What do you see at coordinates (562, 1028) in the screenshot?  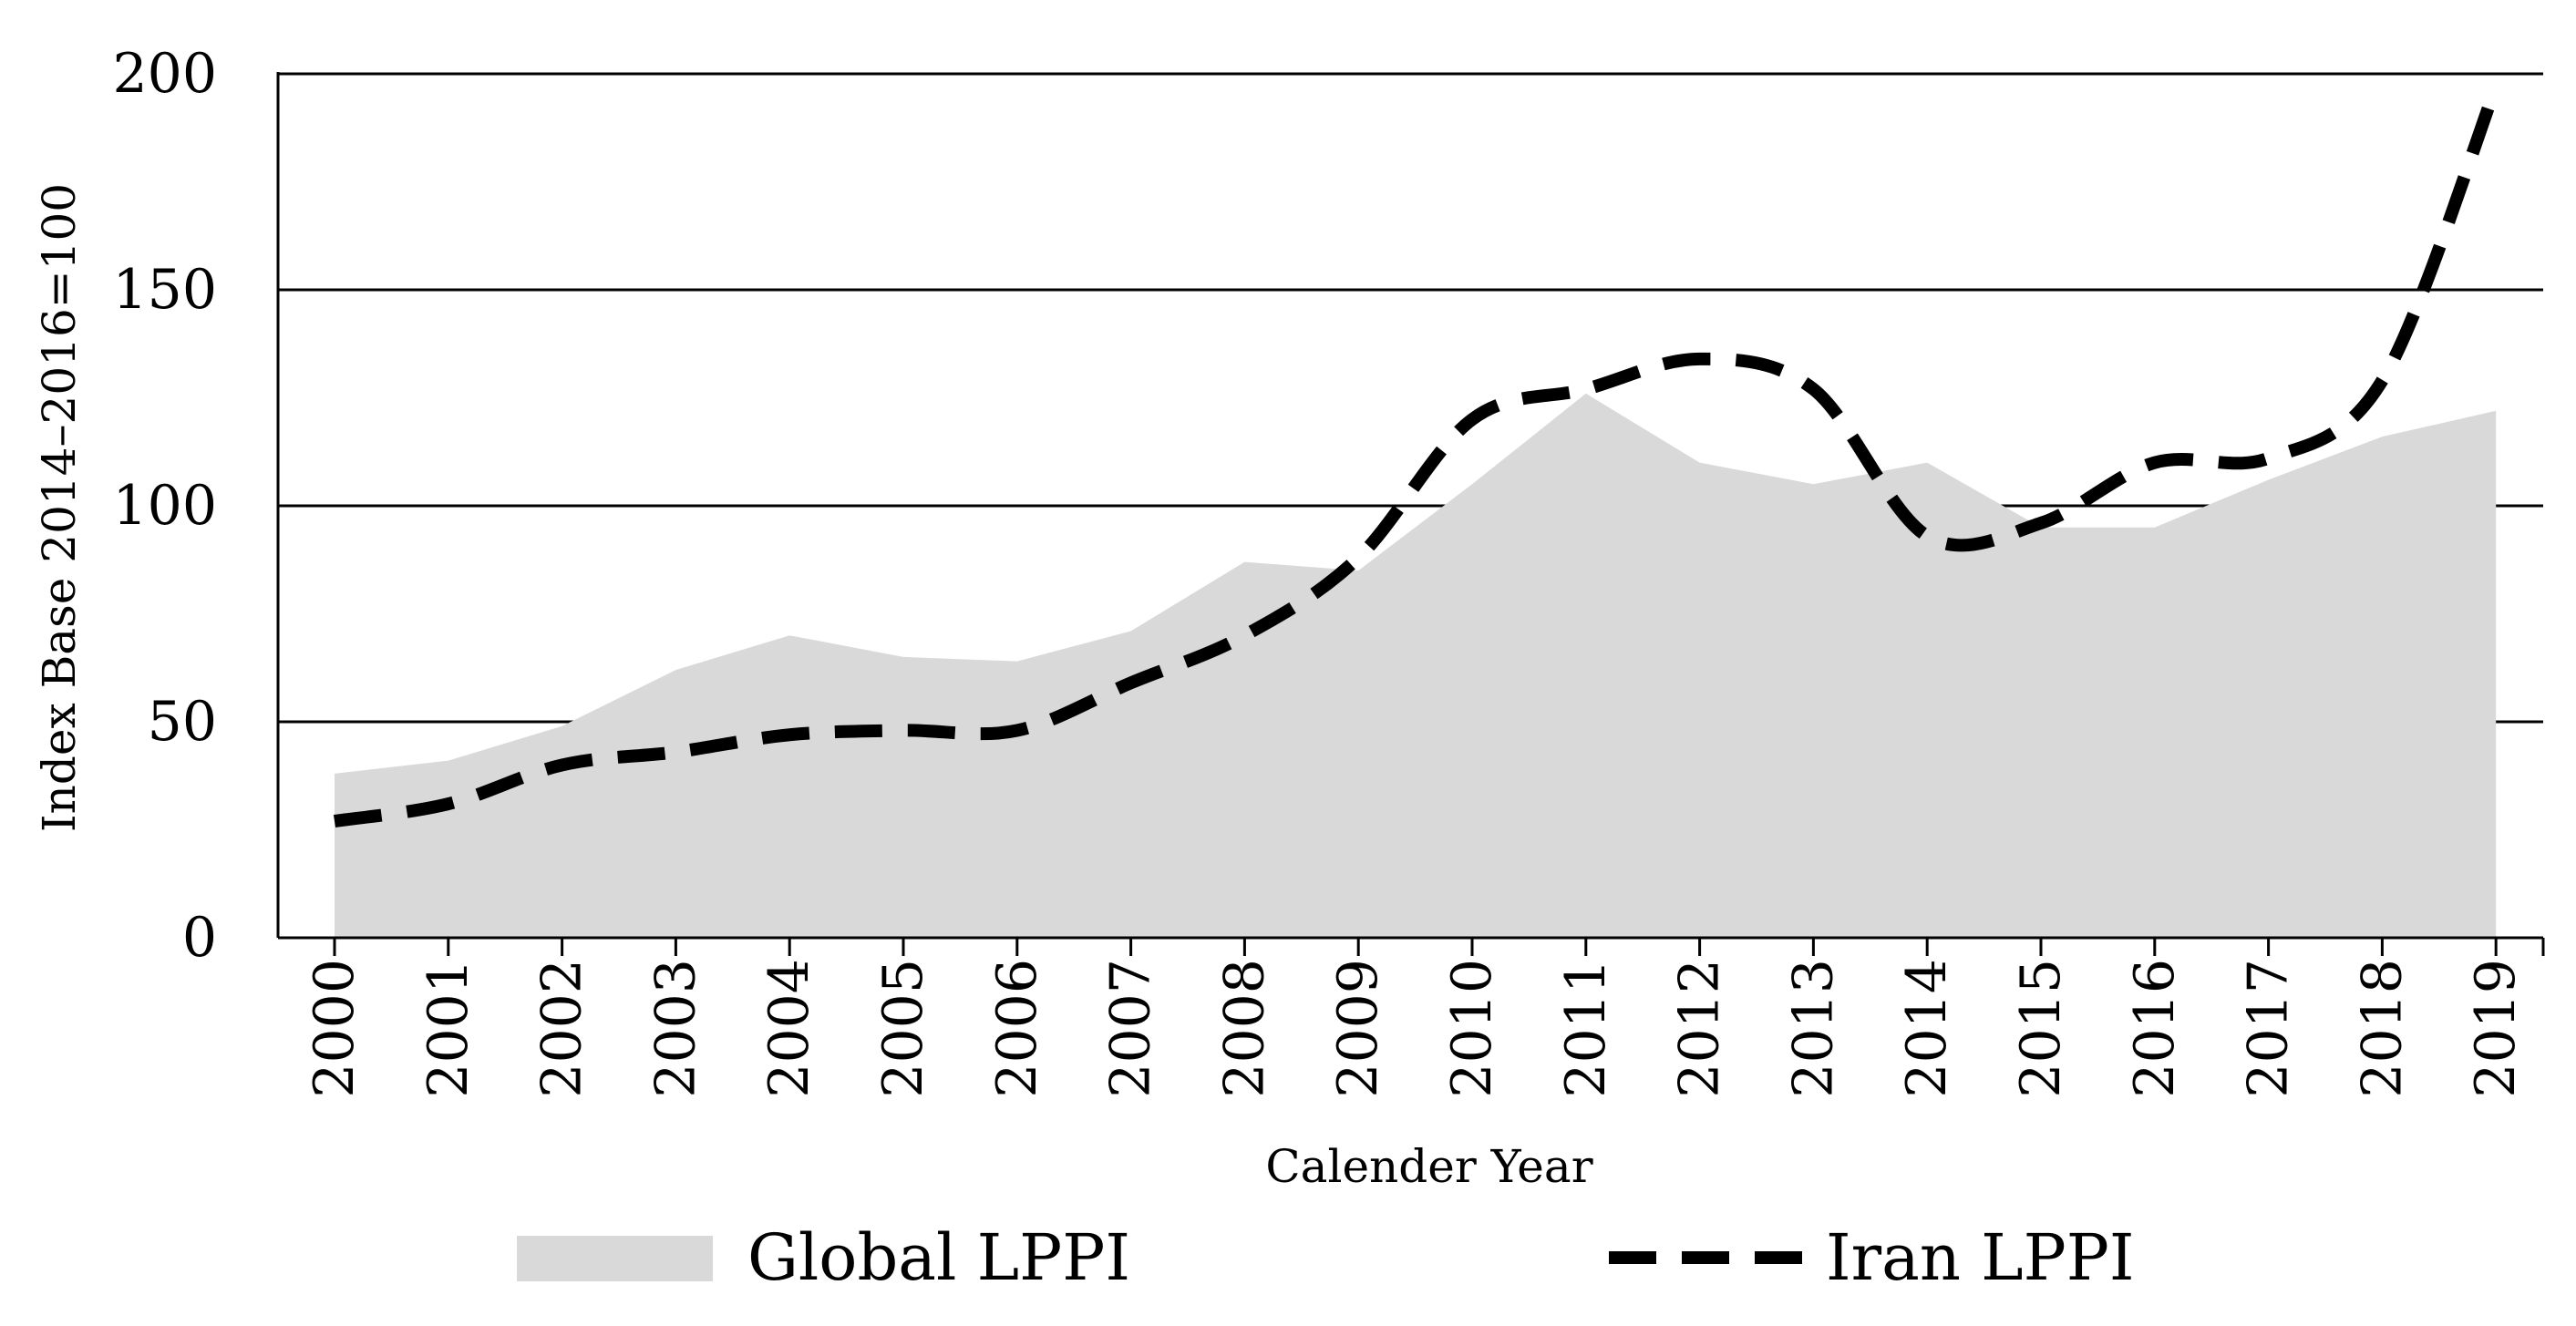 I see `x-tick-label: 2002` at bounding box center [562, 1028].